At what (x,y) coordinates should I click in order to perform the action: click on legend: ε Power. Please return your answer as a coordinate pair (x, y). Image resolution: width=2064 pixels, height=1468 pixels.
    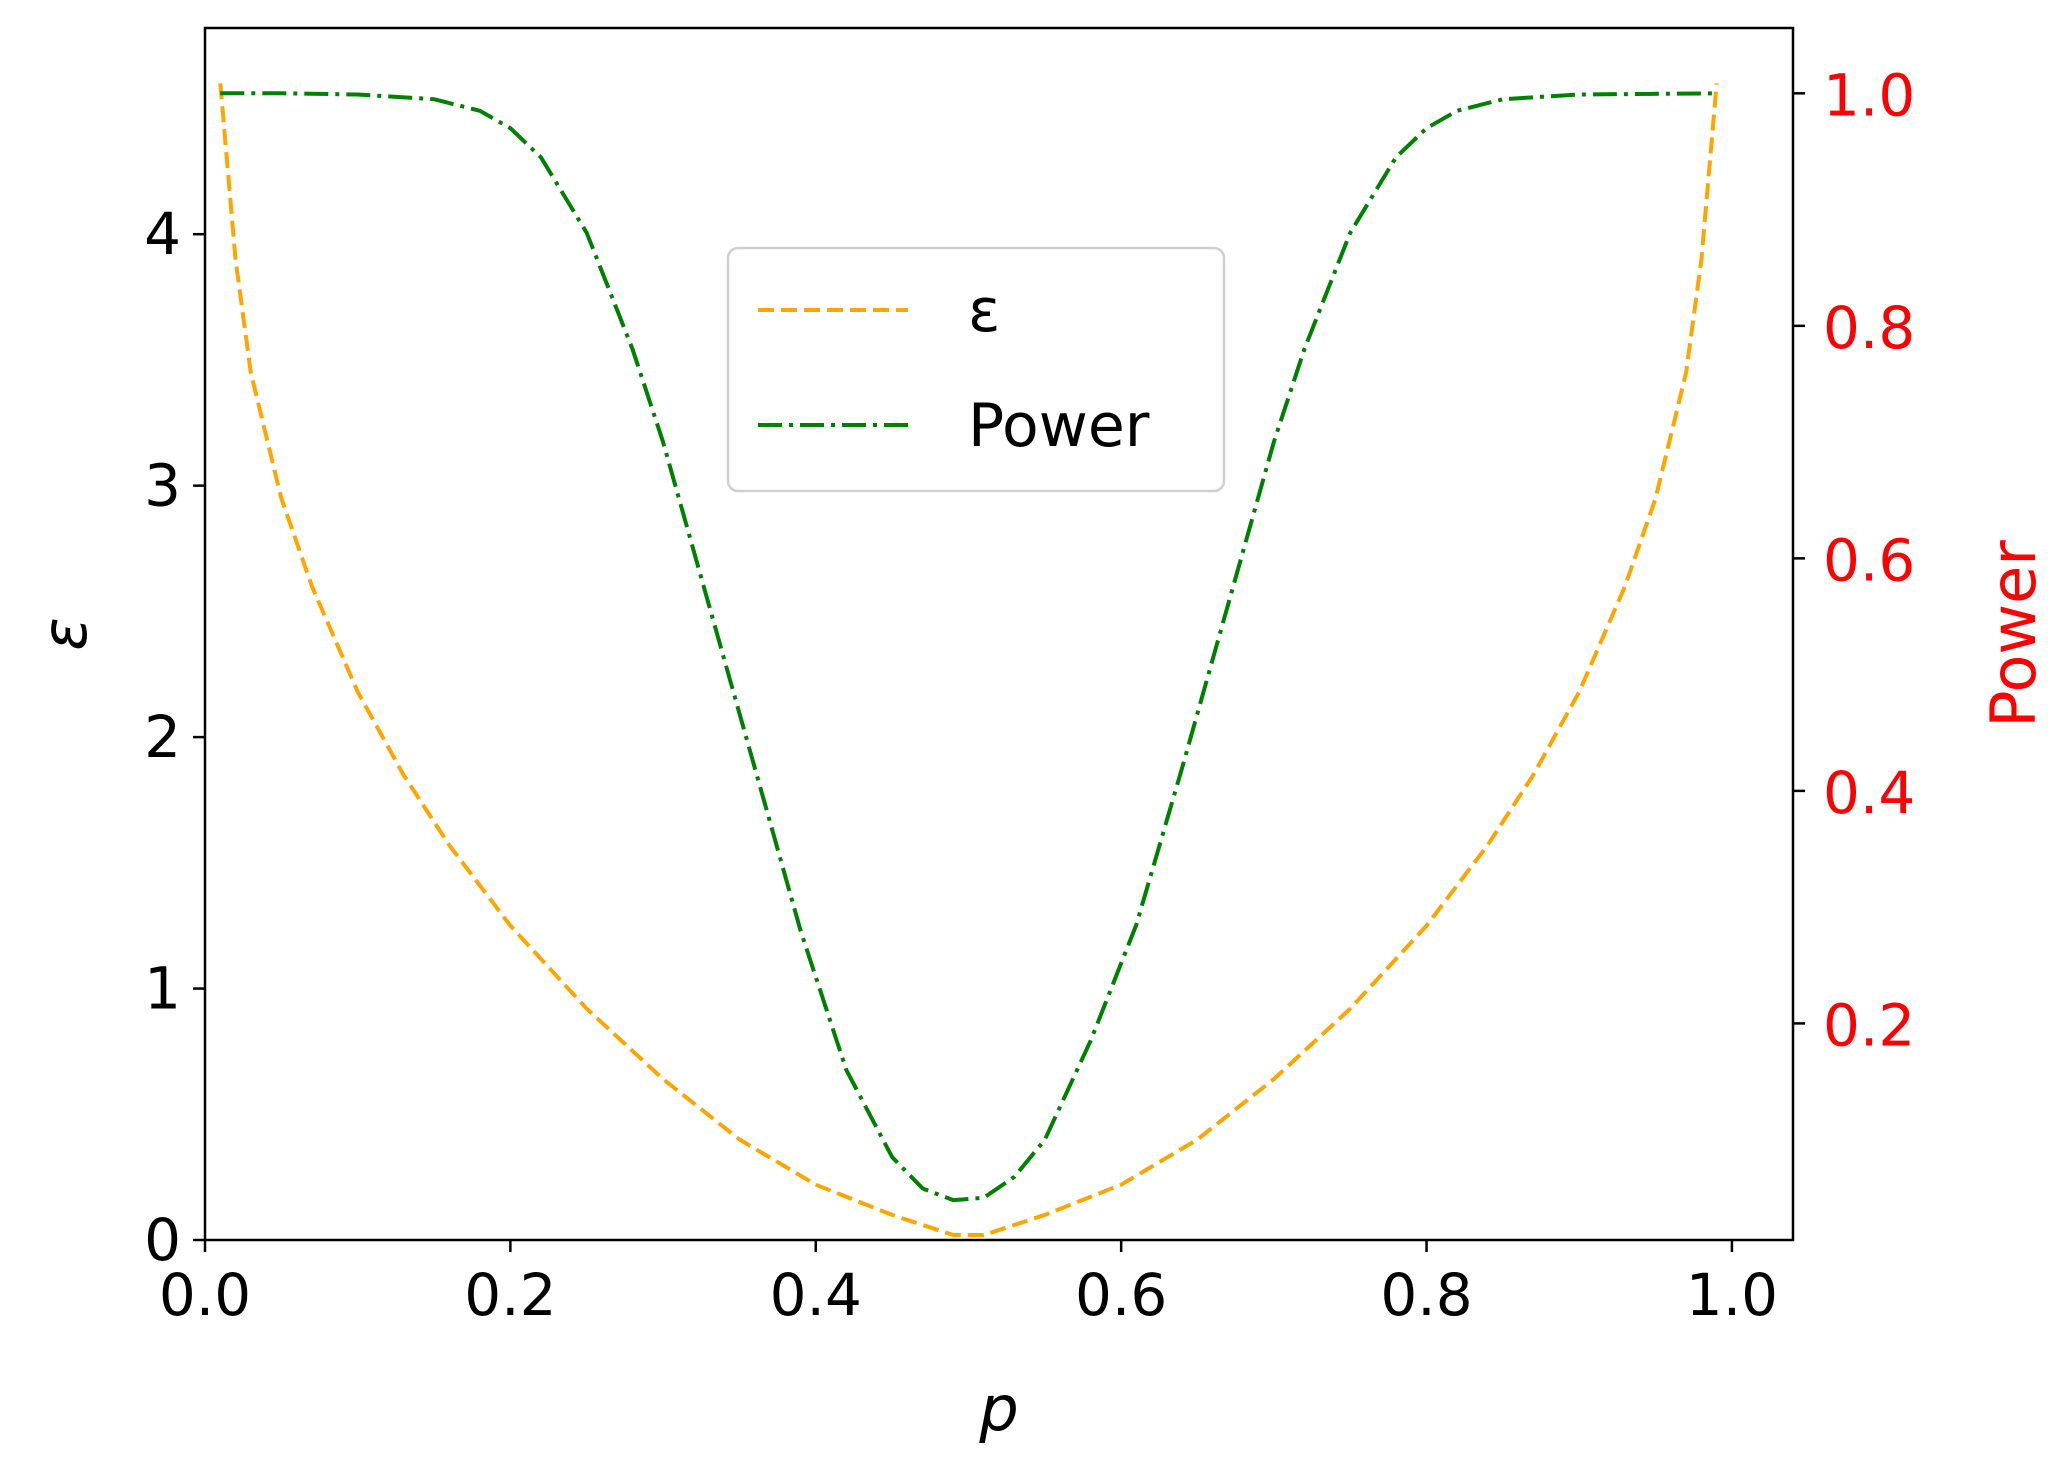
    Looking at the image, I should click on (976, 369).